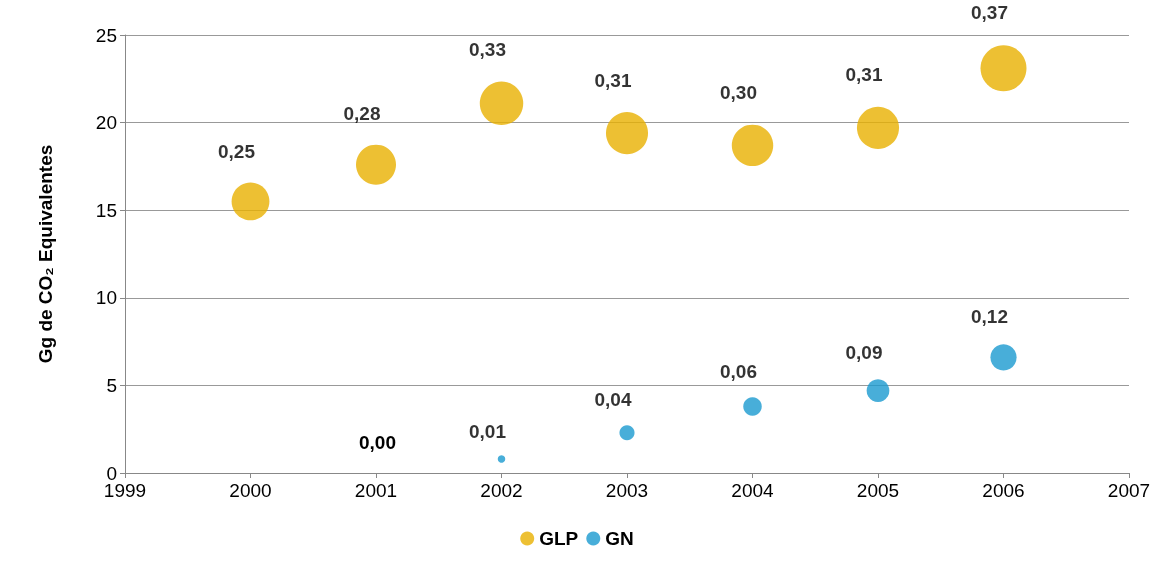 This screenshot has width=1154, height=561. I want to click on data-label: 0,37, so click(989, 12).